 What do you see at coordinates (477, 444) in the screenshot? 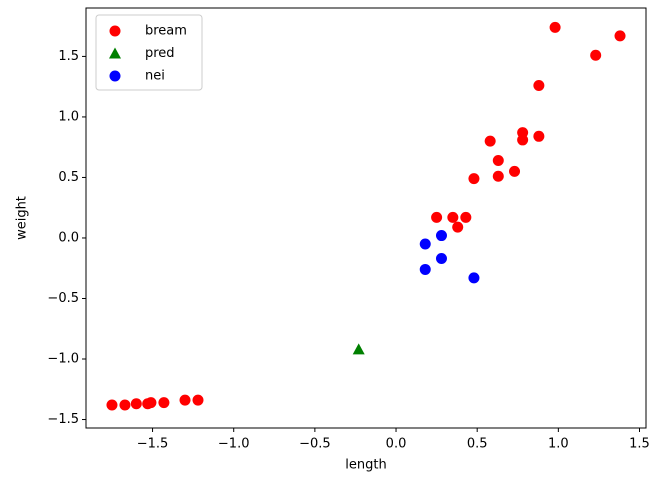
I see `x-tick-label: 0.5` at bounding box center [477, 444].